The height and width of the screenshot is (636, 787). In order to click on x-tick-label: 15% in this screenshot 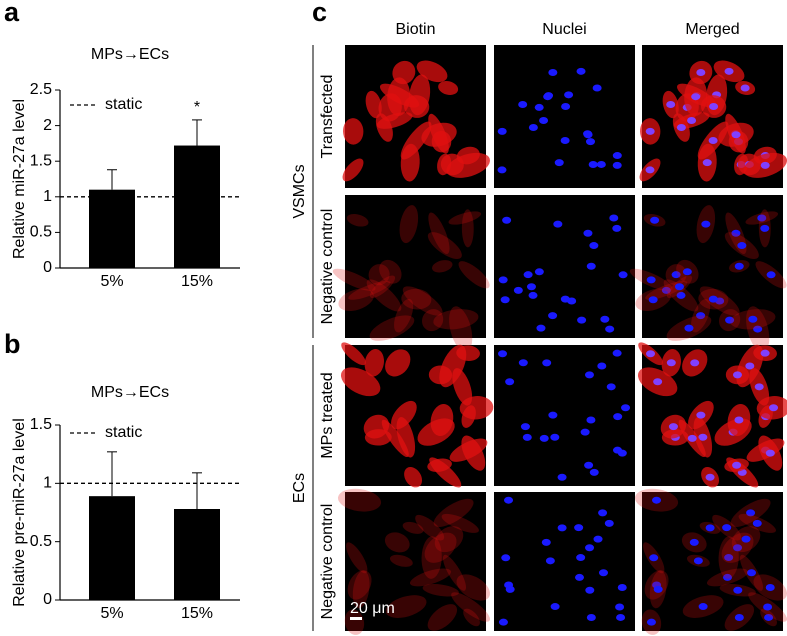, I will do `click(197, 281)`.